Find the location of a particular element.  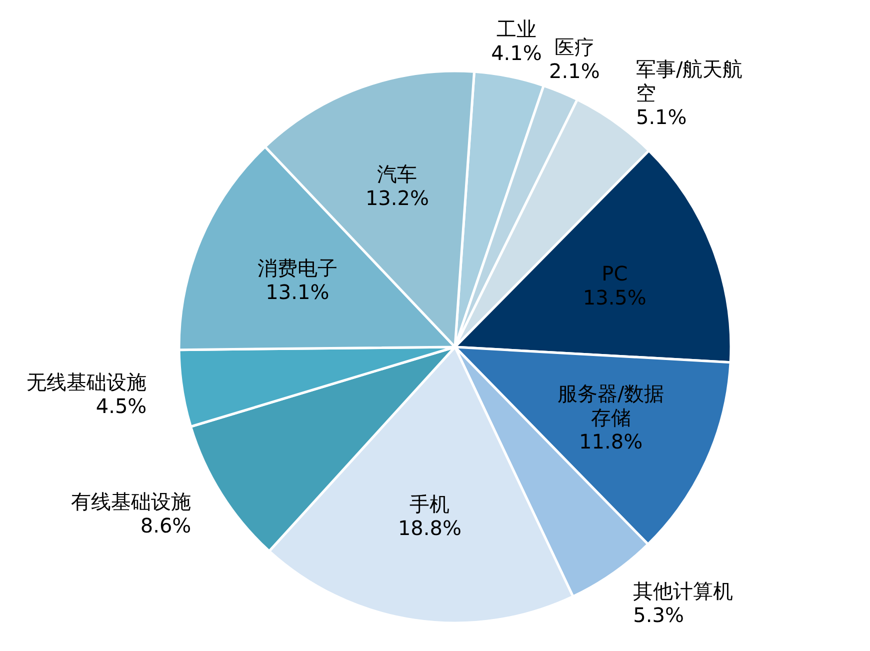

data-label: 8.6% is located at coordinates (166, 525).